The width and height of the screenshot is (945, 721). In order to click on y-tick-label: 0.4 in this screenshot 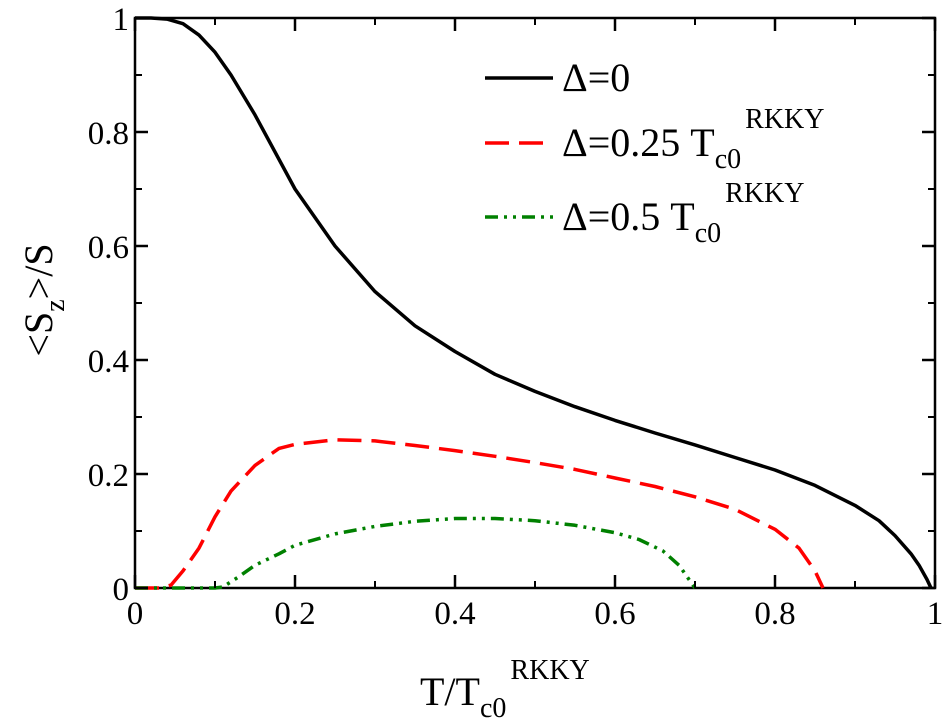, I will do `click(108, 362)`.